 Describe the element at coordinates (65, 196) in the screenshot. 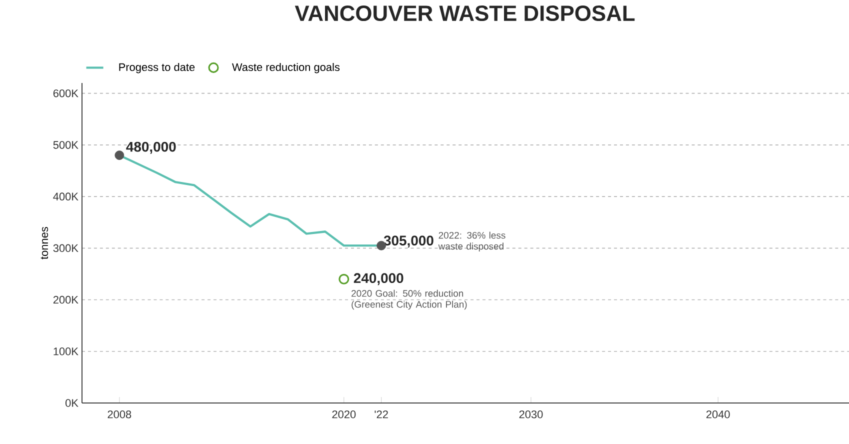

I see `y-tick-label: 400K` at that location.